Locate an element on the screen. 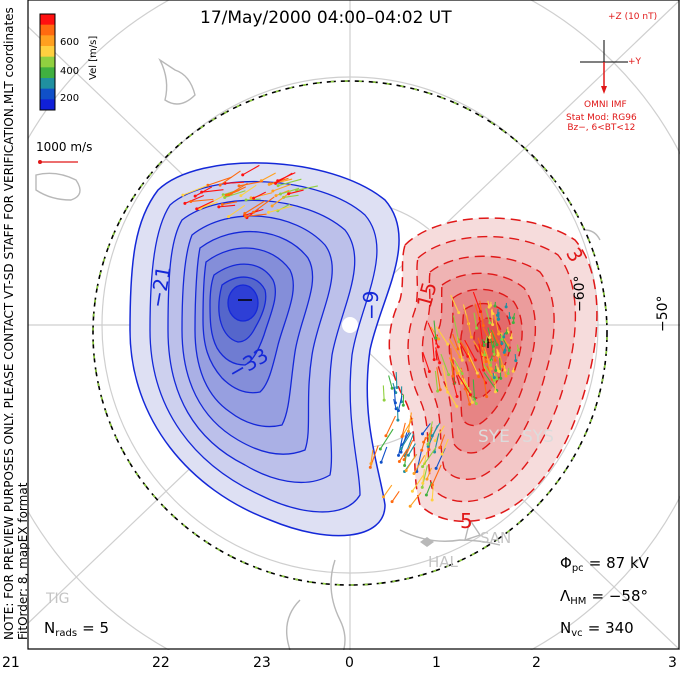 The image size is (680, 674). stat-model: Stat Mod: RG96 Bz−, 6<BT<12 is located at coordinates (601, 123).